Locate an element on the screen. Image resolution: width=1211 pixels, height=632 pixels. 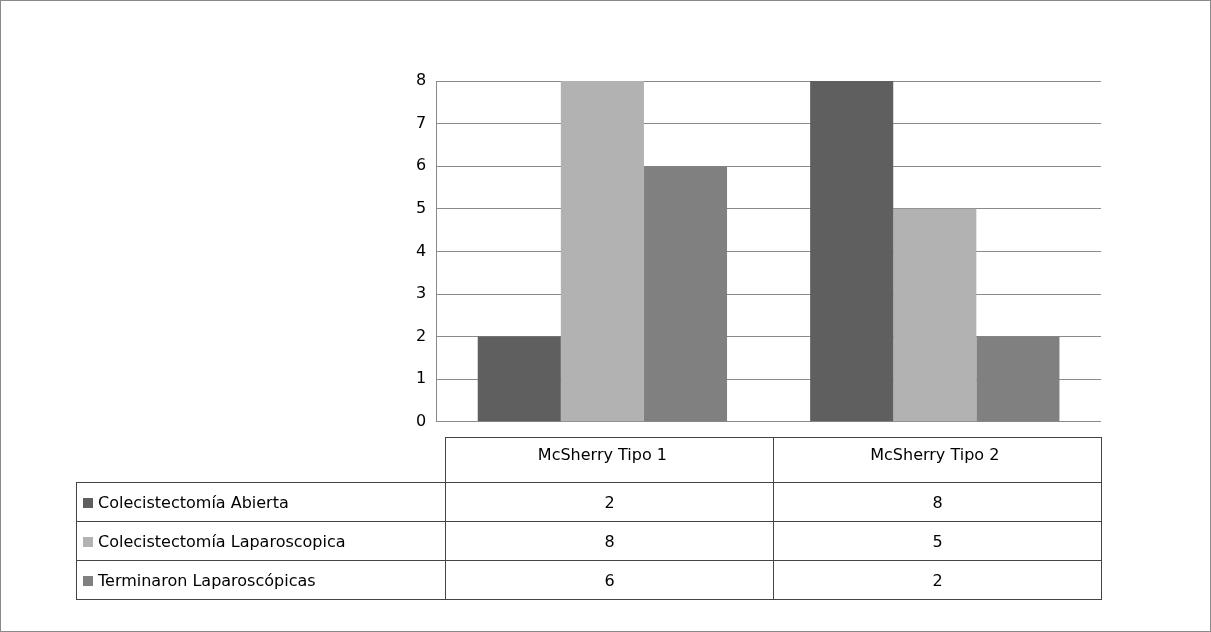
y-tick-label: 5 is located at coordinates (421, 207).